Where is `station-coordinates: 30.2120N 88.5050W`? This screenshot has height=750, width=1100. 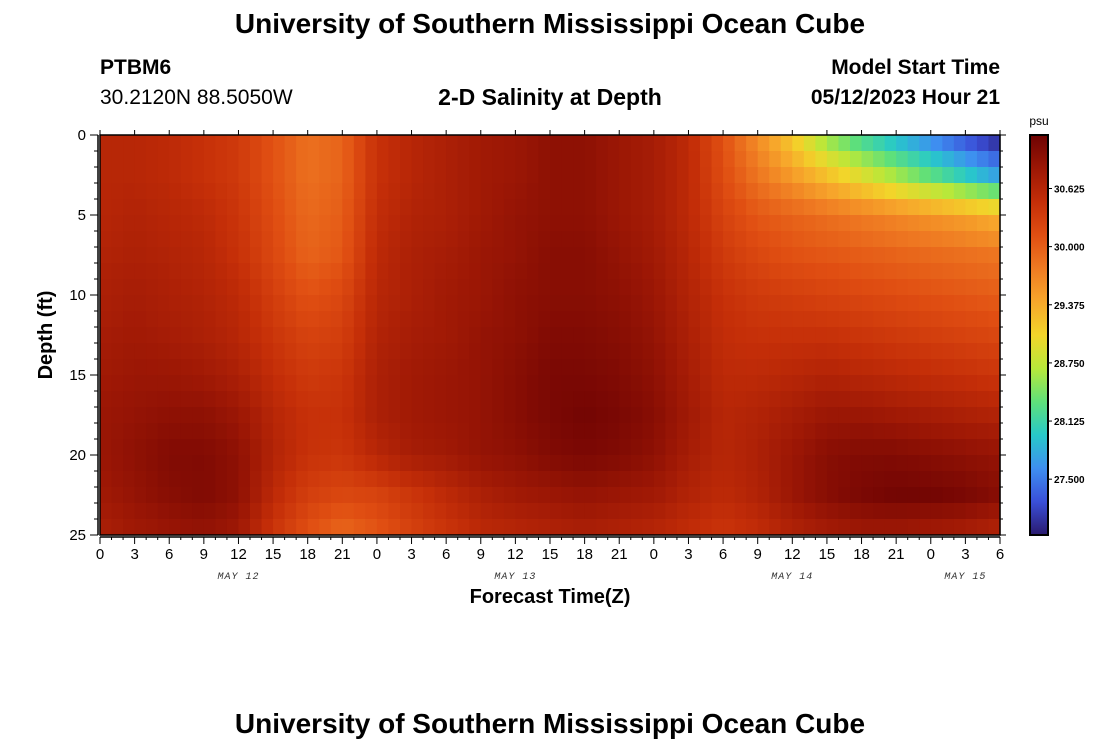 station-coordinates: 30.2120N 88.5050W is located at coordinates (196, 97).